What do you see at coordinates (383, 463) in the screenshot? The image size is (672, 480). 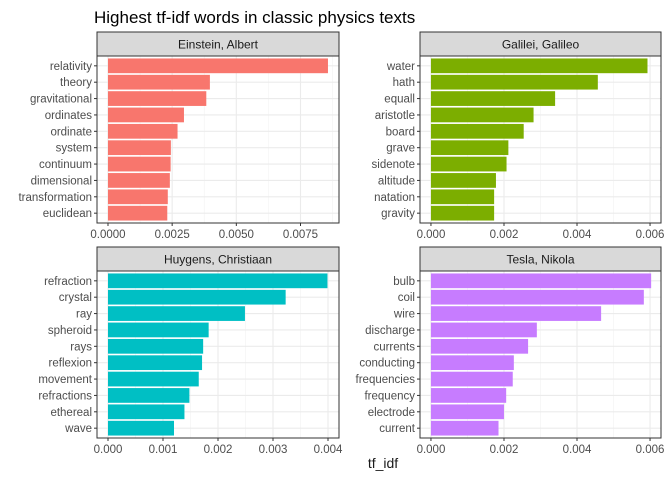 I see `x-axis-title: tf_idf` at bounding box center [383, 463].